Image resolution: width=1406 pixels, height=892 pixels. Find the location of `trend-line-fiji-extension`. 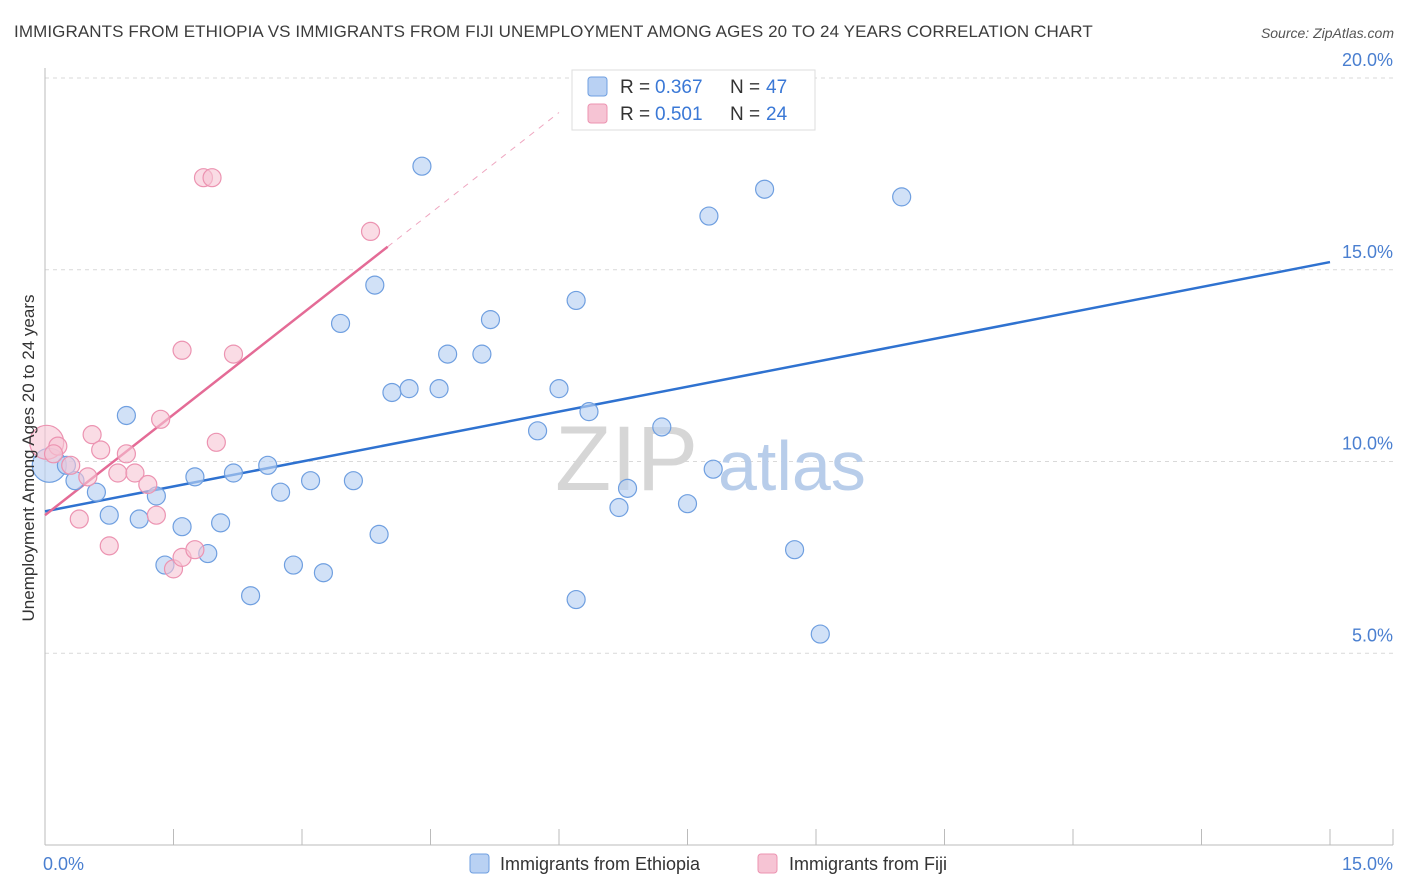

trend-line-fiji-extension is located at coordinates (473, 180).